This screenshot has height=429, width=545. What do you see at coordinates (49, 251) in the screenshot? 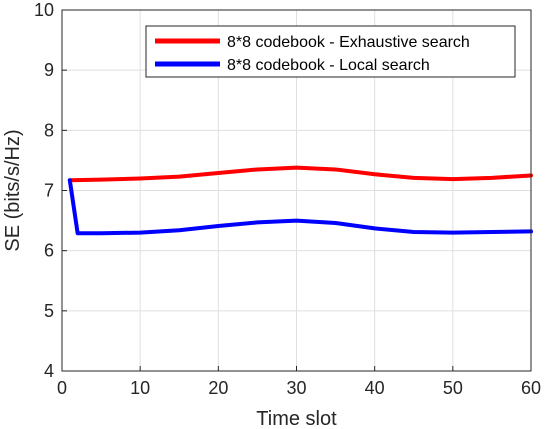
I see `y-tick-label: 6` at bounding box center [49, 251].